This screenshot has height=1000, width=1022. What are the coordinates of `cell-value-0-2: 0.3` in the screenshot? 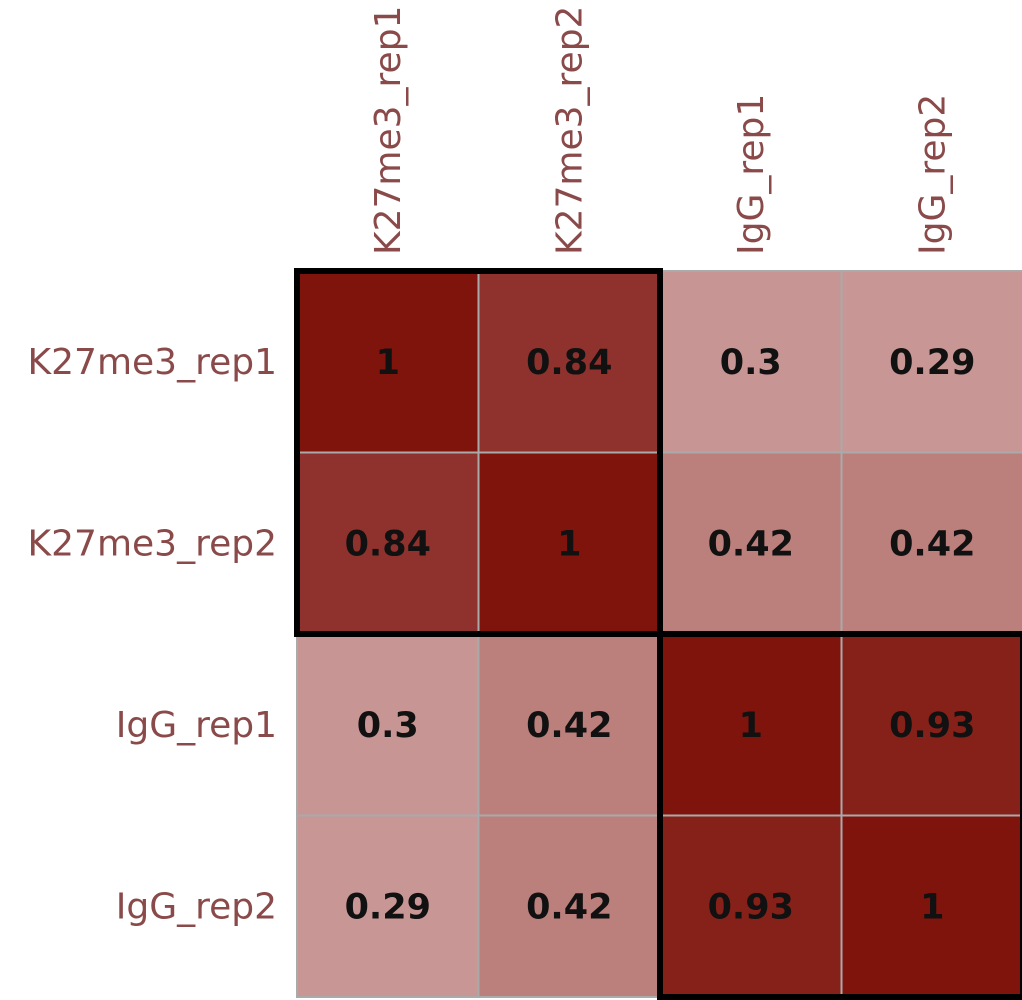 It's located at (751, 363).